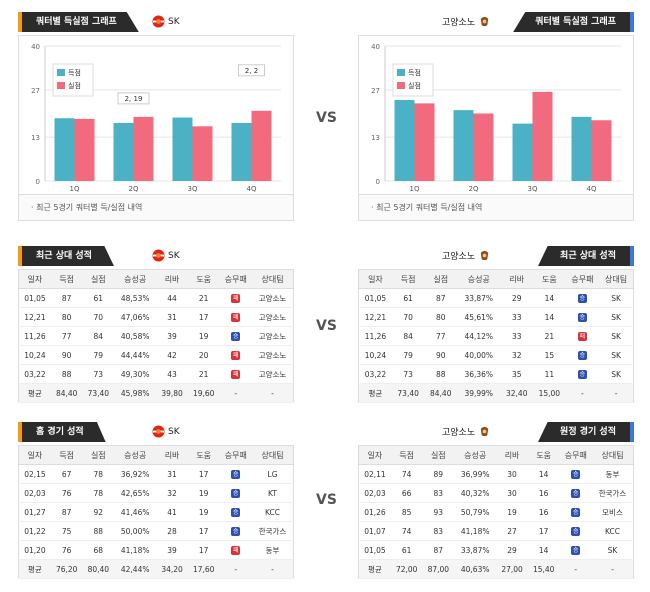  I want to click on column-header: 도움, so click(203, 279).